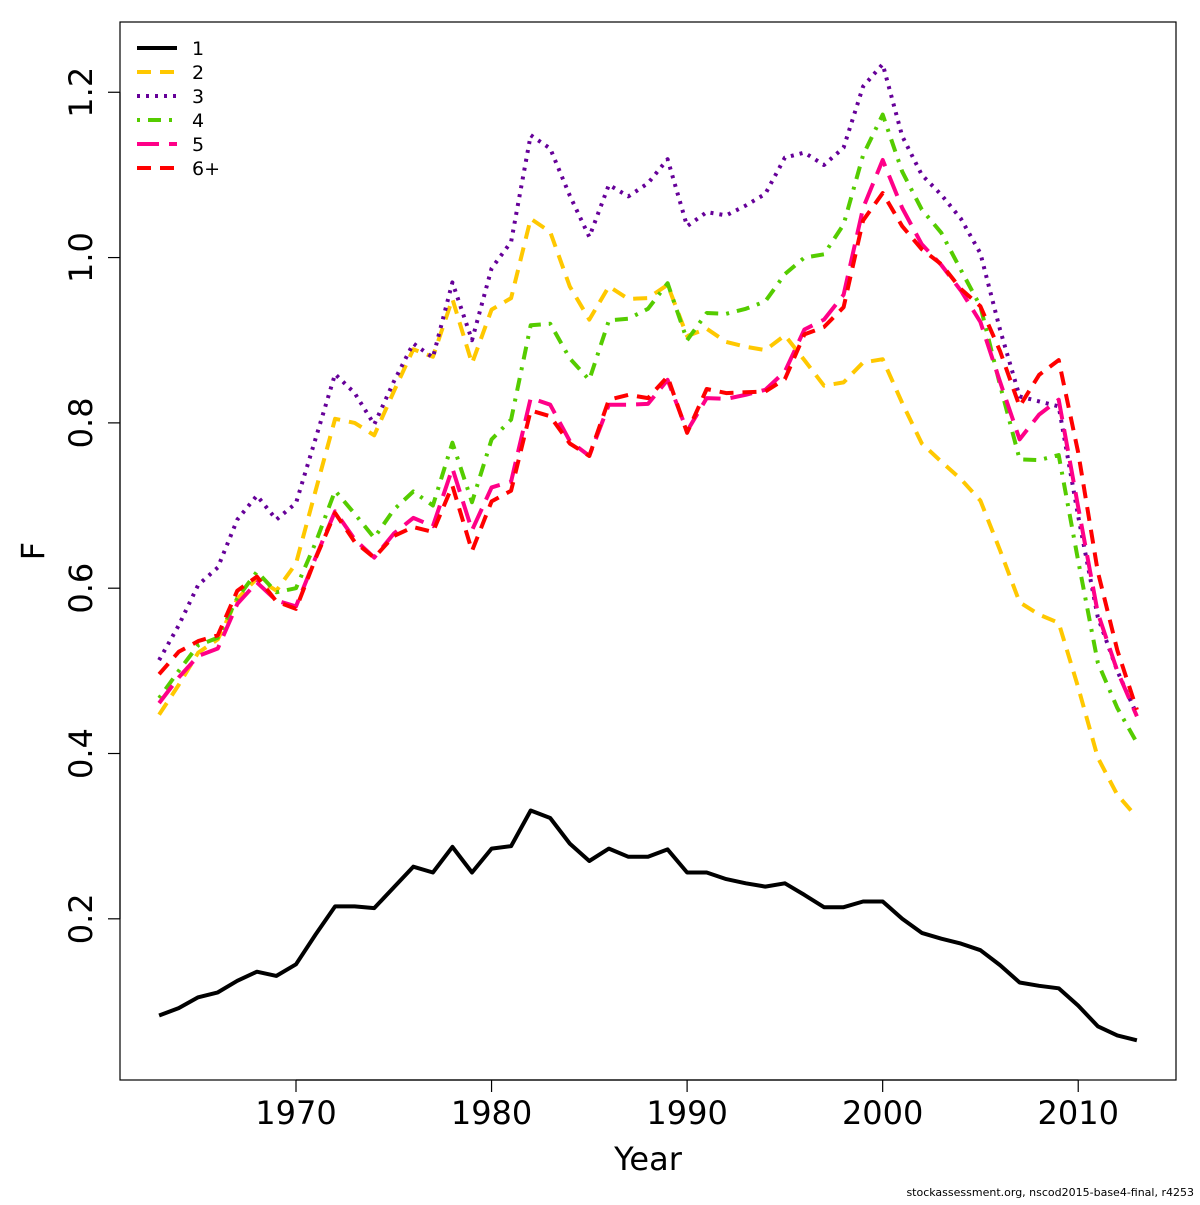 The width and height of the screenshot is (1200, 1205). I want to click on x-tick-label: 1990, so click(686, 1113).